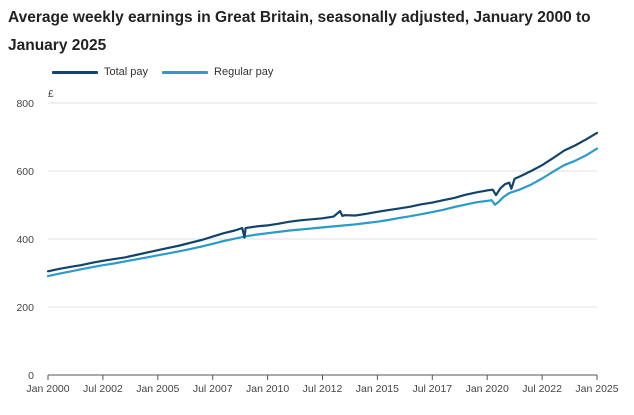 The width and height of the screenshot is (634, 415). What do you see at coordinates (267, 389) in the screenshot?
I see `x-tick-label: Jan 2010` at bounding box center [267, 389].